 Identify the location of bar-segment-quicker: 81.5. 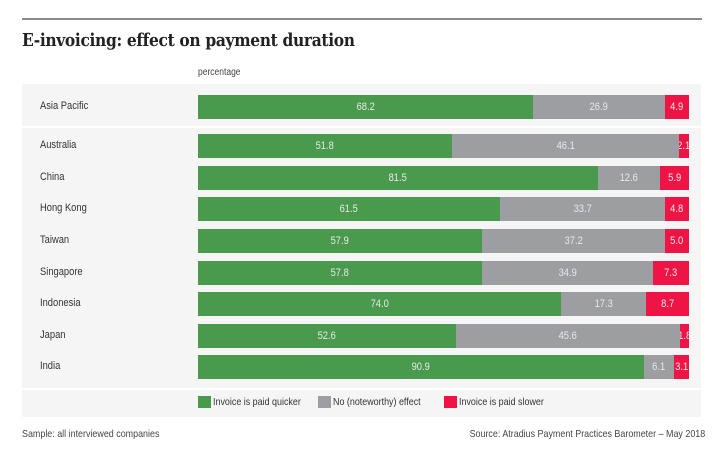
(398, 178).